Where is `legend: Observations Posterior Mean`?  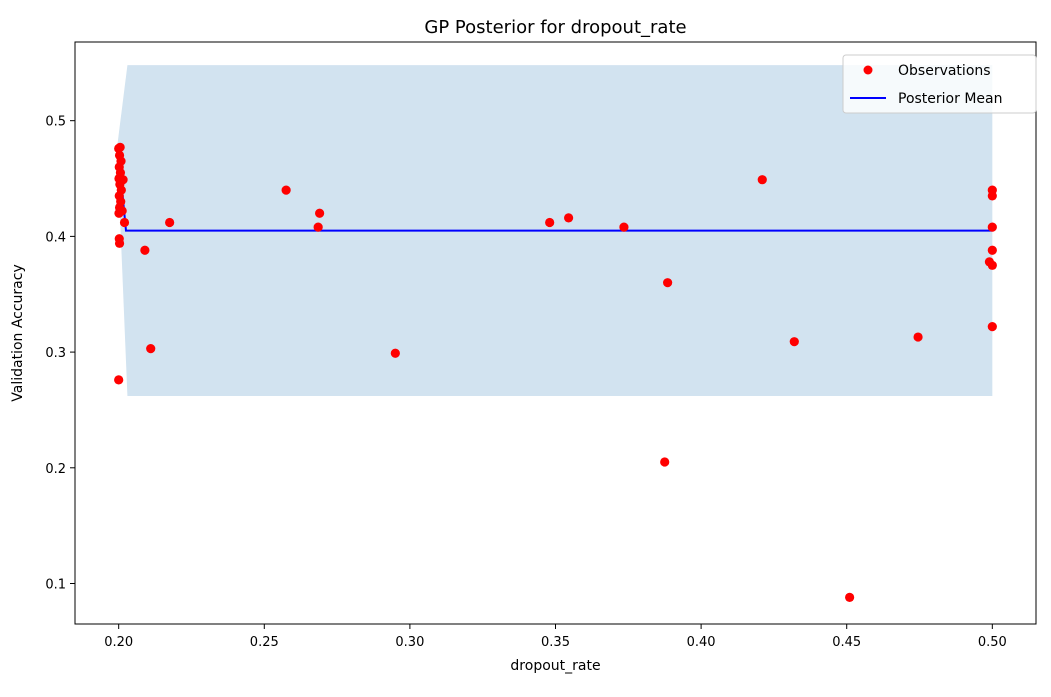
legend: Observations Posterior Mean is located at coordinates (939, 84).